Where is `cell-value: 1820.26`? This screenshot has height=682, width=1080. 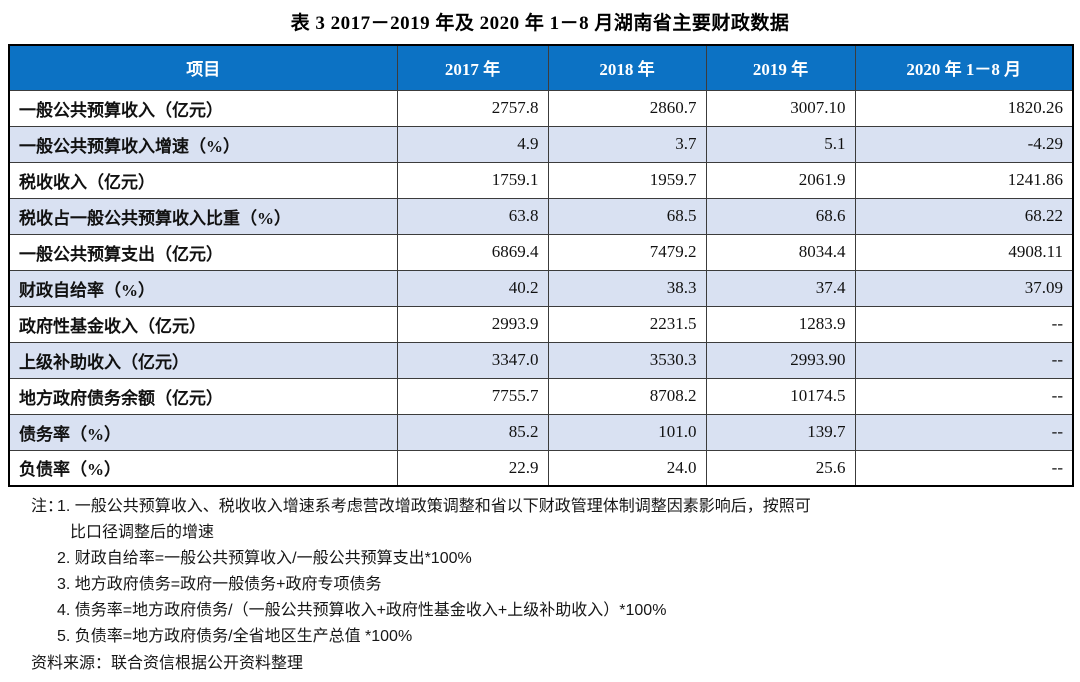 cell-value: 1820.26 is located at coordinates (964, 108).